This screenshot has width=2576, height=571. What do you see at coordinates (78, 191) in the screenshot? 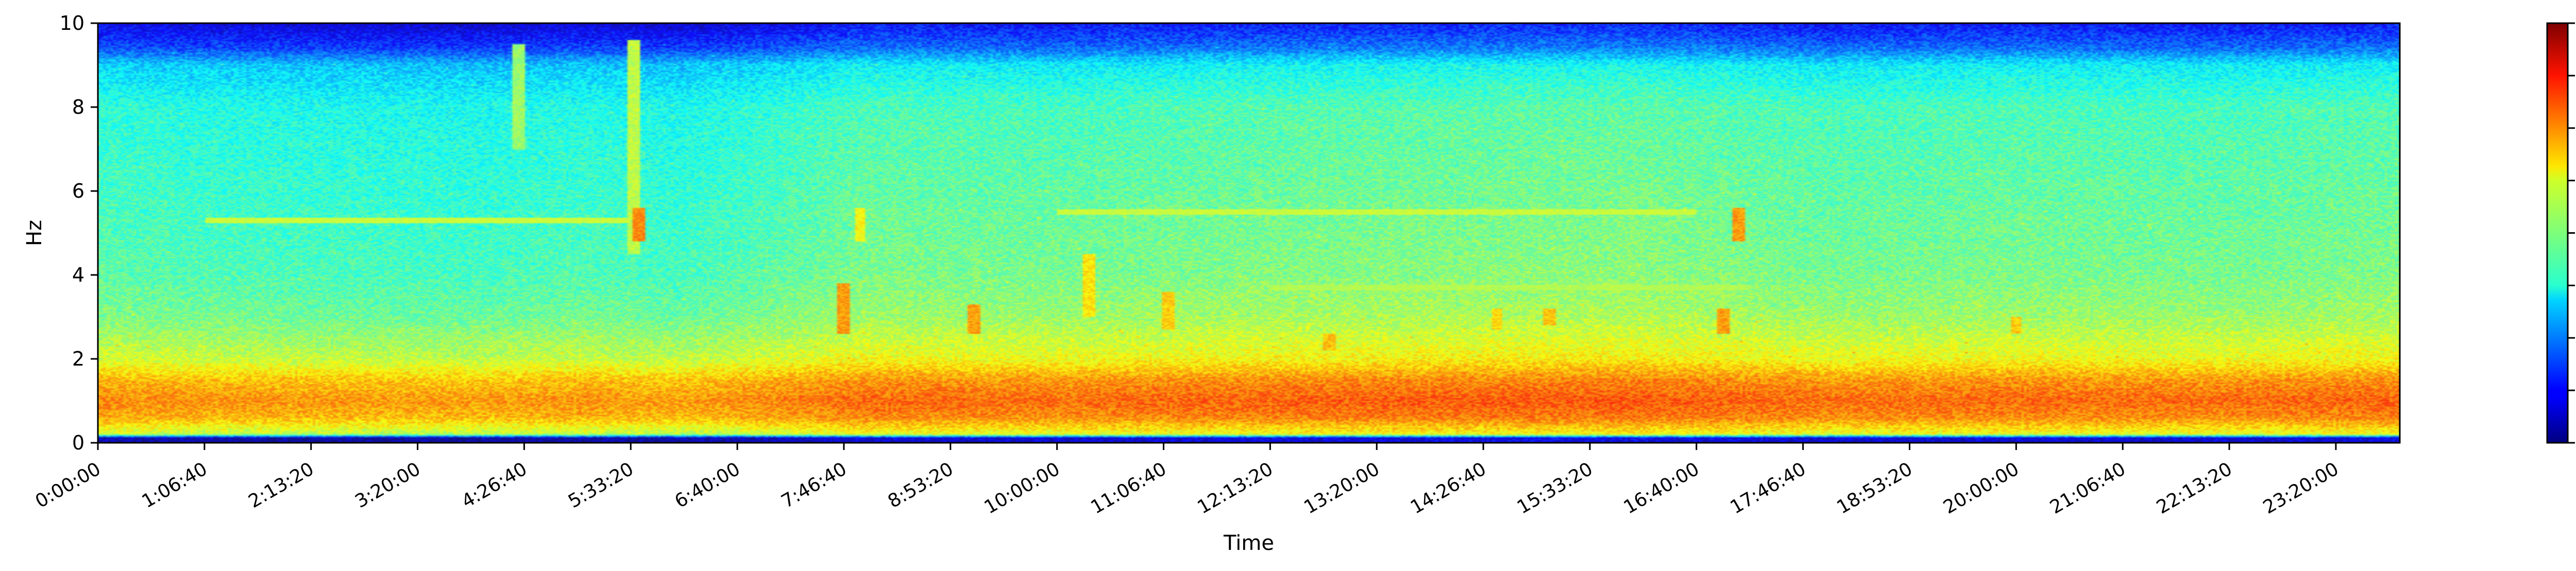
I see `y-tick-label: 6` at bounding box center [78, 191].